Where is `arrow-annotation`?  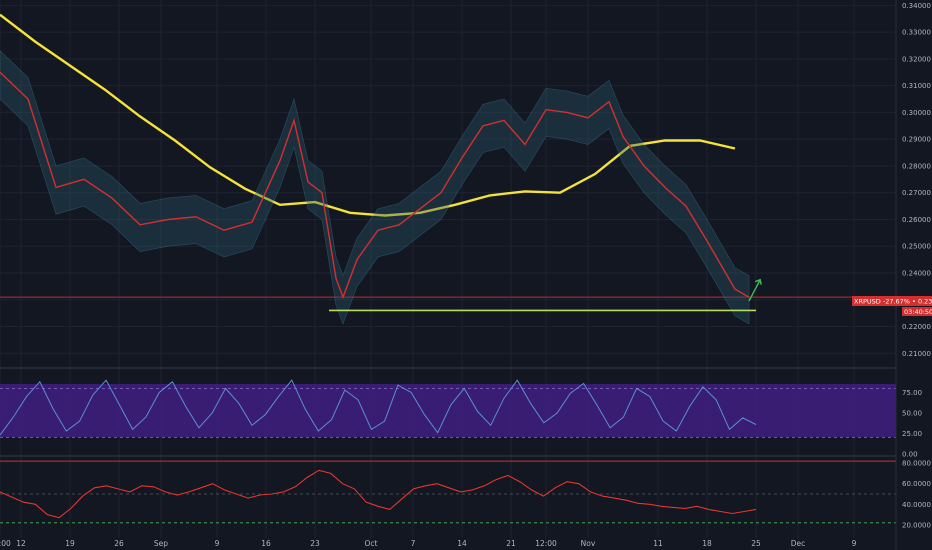 arrow-annotation is located at coordinates (754, 290).